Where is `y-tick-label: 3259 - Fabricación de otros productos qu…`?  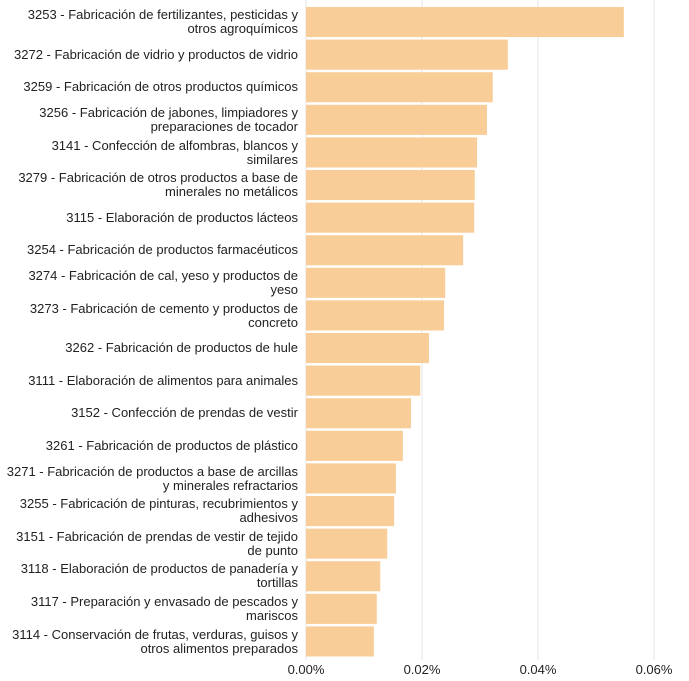
y-tick-label: 3259 - Fabricación de otros productos qu… is located at coordinates (160, 87).